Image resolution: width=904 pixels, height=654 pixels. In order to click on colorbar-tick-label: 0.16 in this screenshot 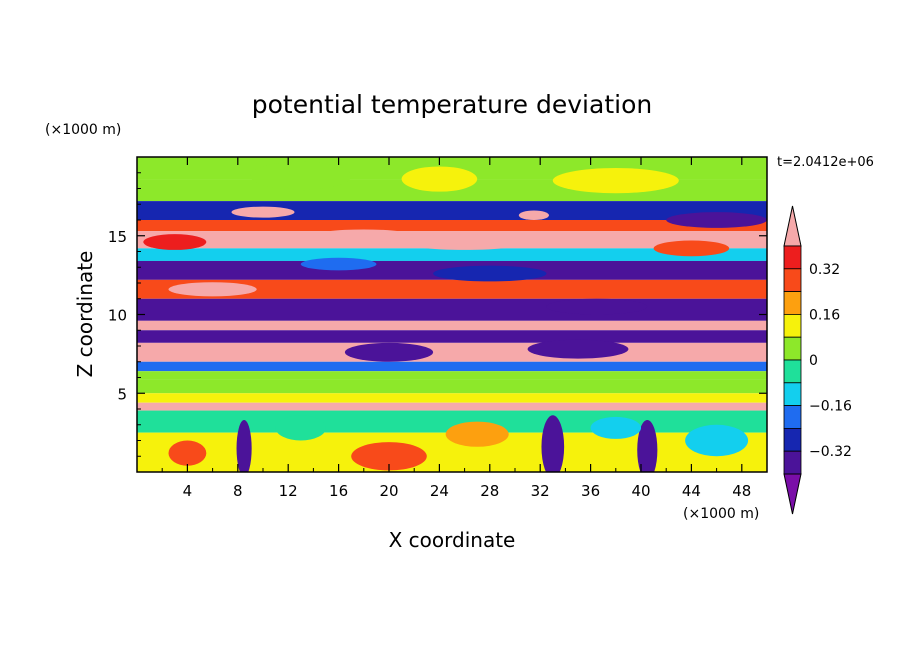, I will do `click(824, 315)`.